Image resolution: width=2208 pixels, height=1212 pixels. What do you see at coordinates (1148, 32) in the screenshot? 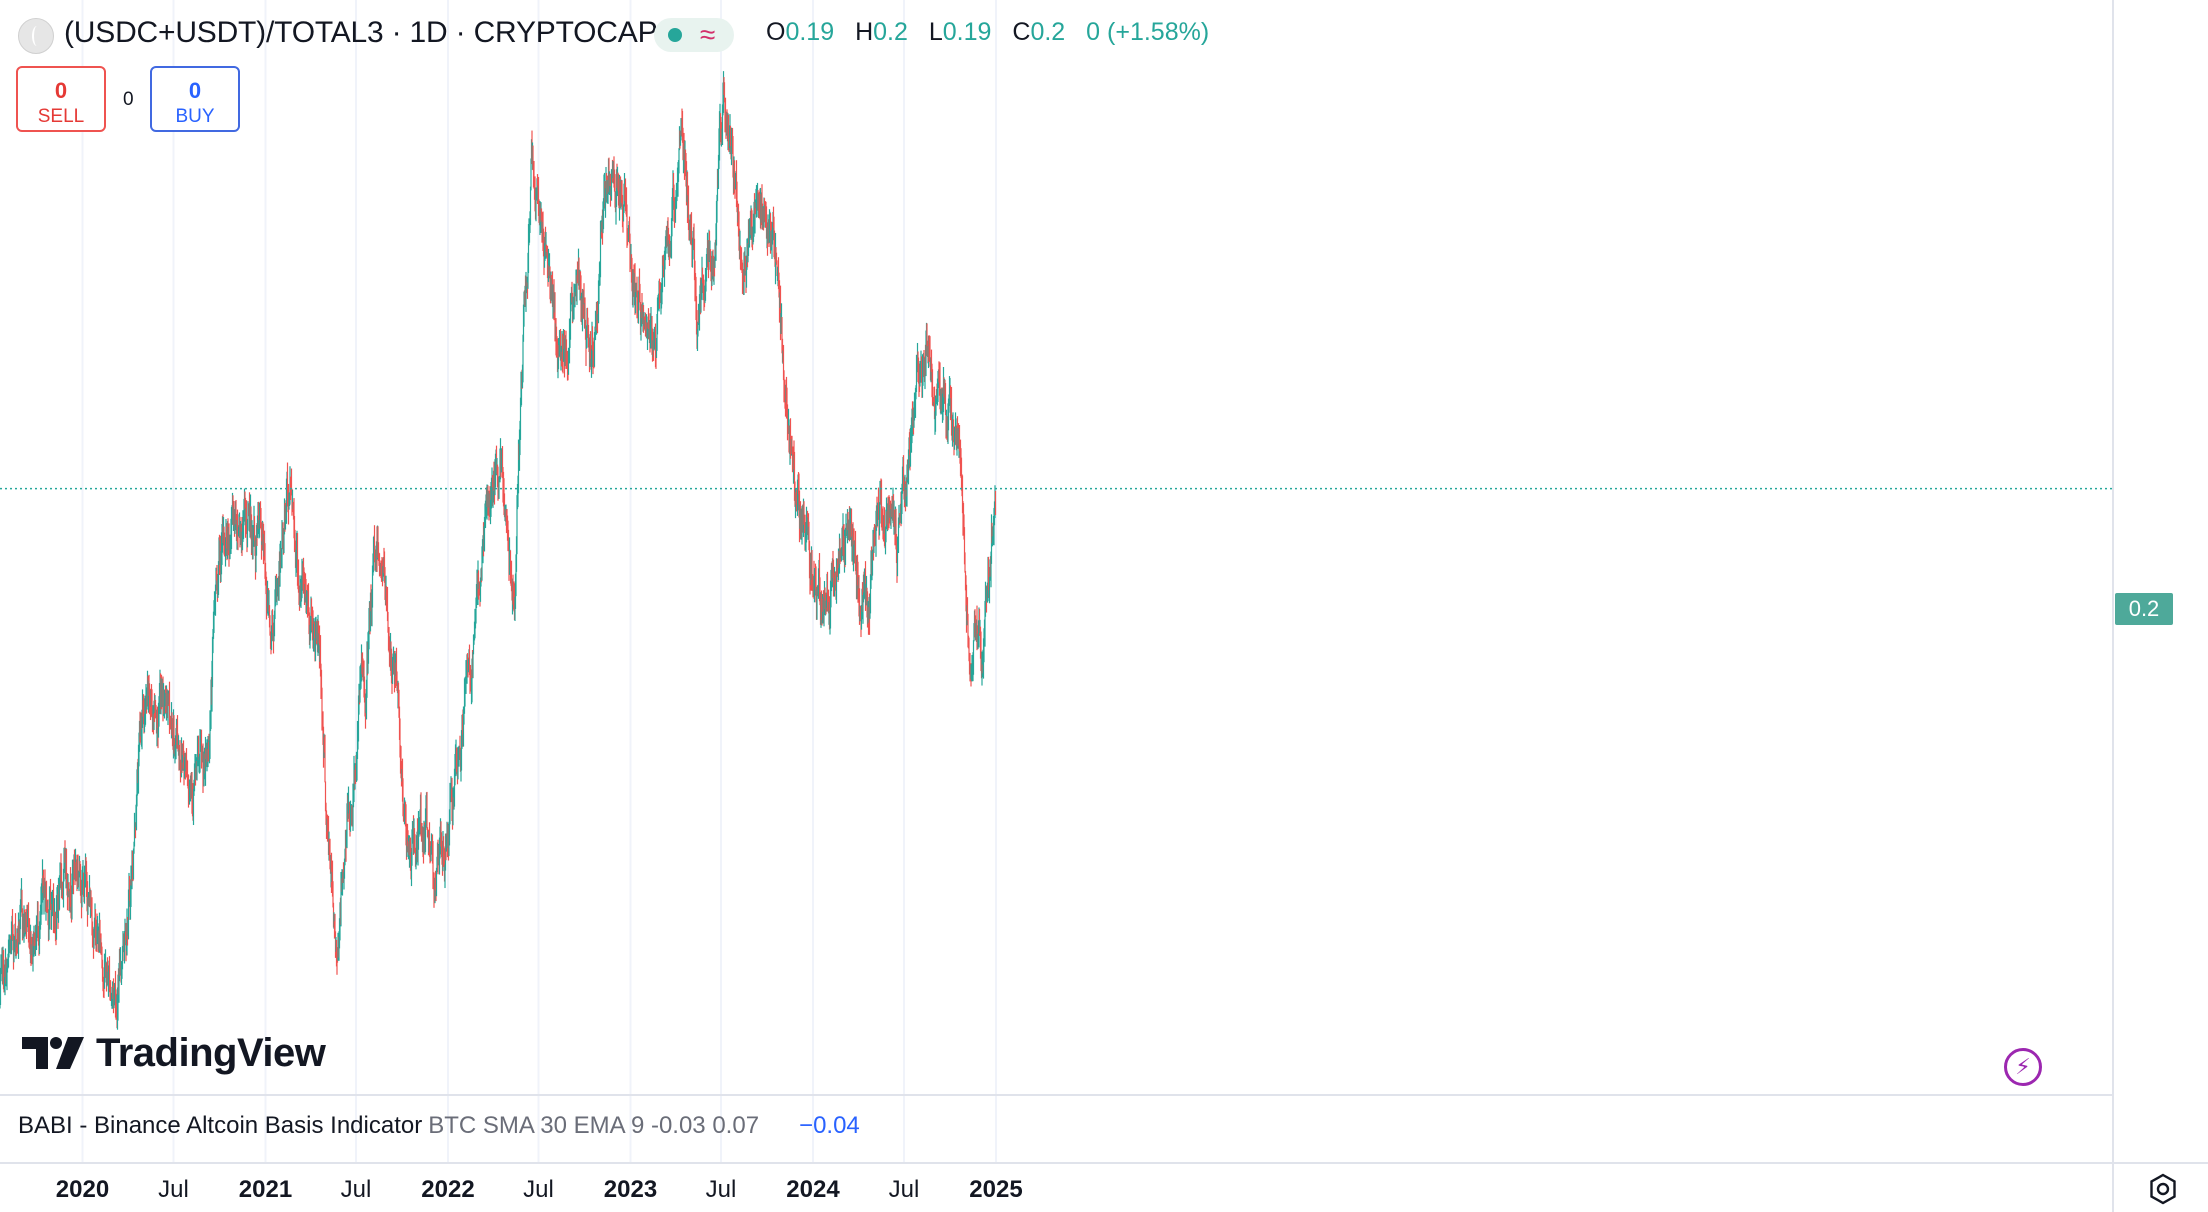
I see `change-value: 0 (+1.58%)` at bounding box center [1148, 32].